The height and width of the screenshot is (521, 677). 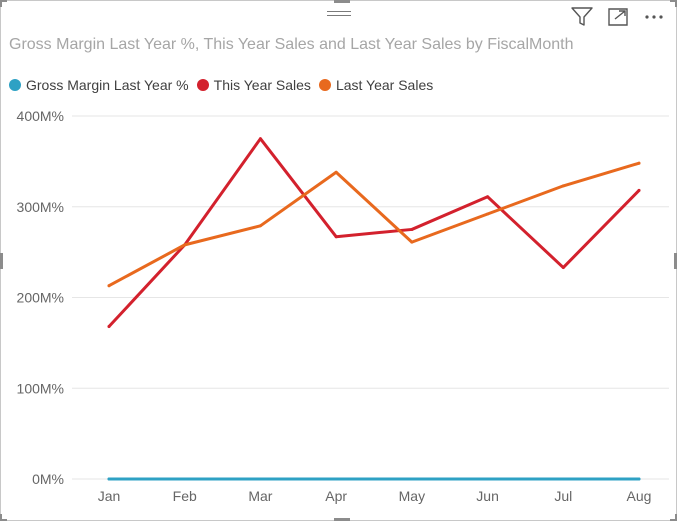 What do you see at coordinates (654, 17) in the screenshot?
I see `more-options-icon` at bounding box center [654, 17].